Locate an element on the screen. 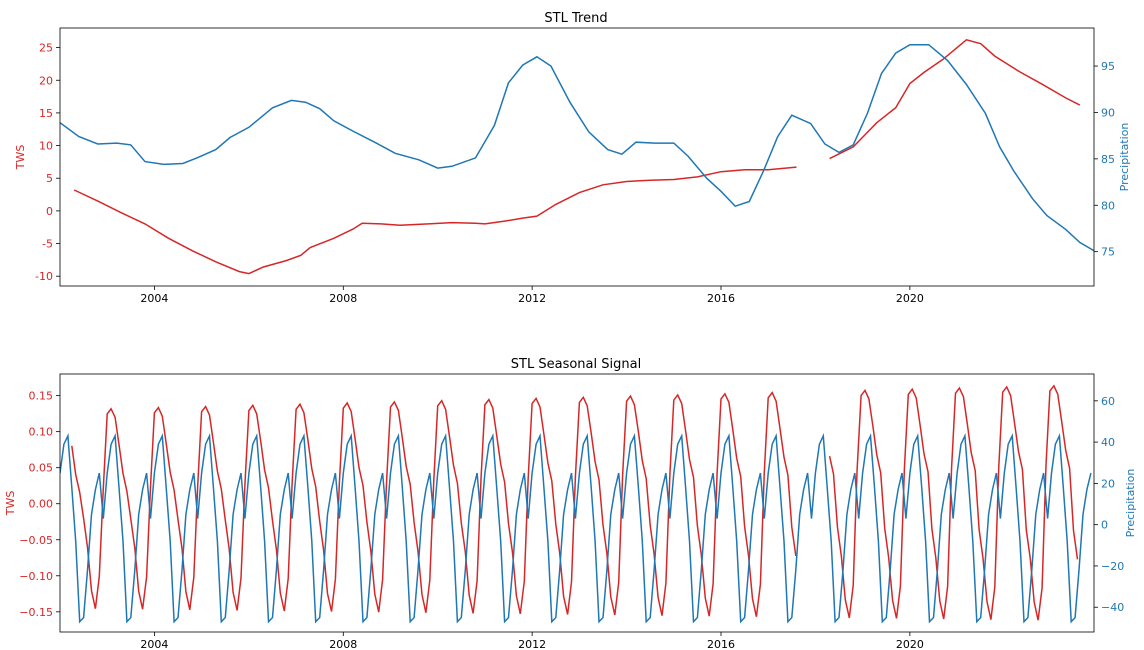 The height and width of the screenshot is (650, 1144). left-tick-label: 20 is located at coordinates (46, 80).